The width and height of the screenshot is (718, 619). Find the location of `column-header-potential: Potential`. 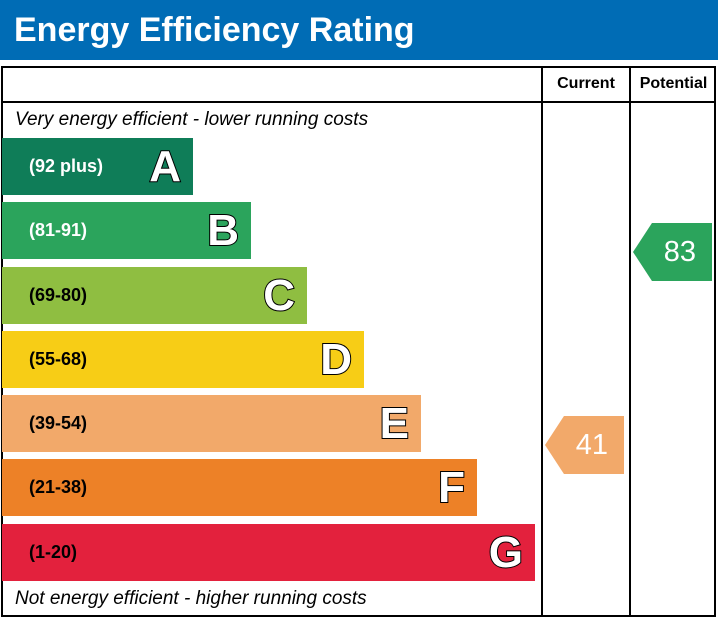

column-header-potential: Potential is located at coordinates (673, 83).